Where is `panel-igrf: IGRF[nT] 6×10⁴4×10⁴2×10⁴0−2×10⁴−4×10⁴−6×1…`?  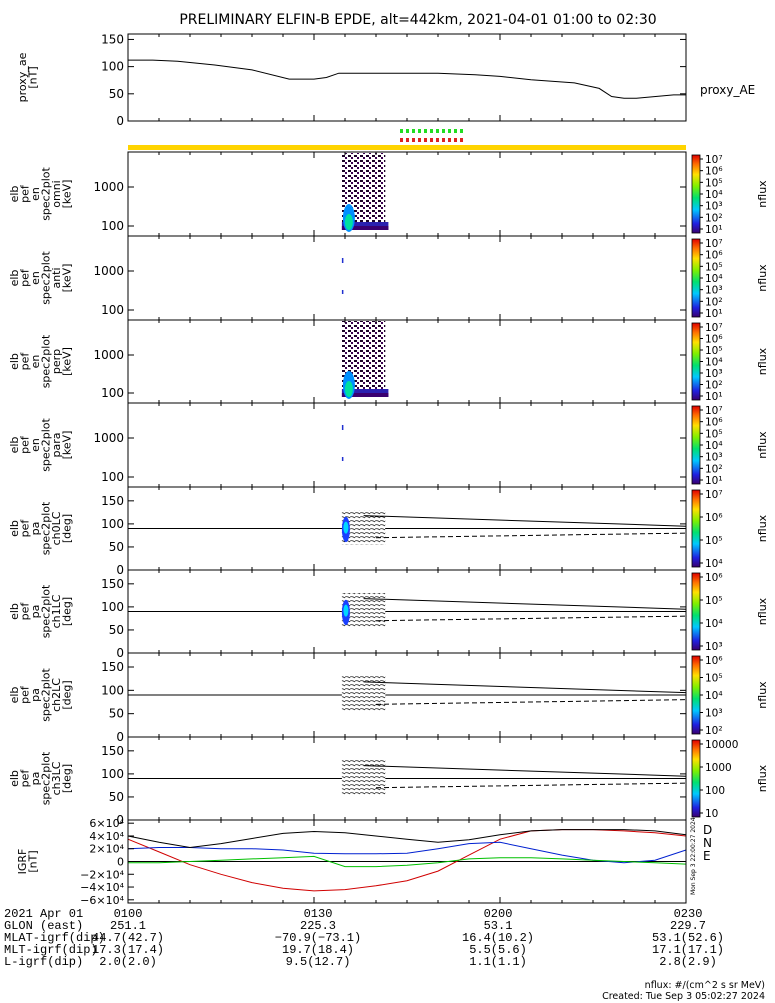 panel-igrf: IGRF[nT] 6×10⁴4×10⁴2×10⁴0−2×10⁴−4×10⁴−6×1… is located at coordinates (364, 861).